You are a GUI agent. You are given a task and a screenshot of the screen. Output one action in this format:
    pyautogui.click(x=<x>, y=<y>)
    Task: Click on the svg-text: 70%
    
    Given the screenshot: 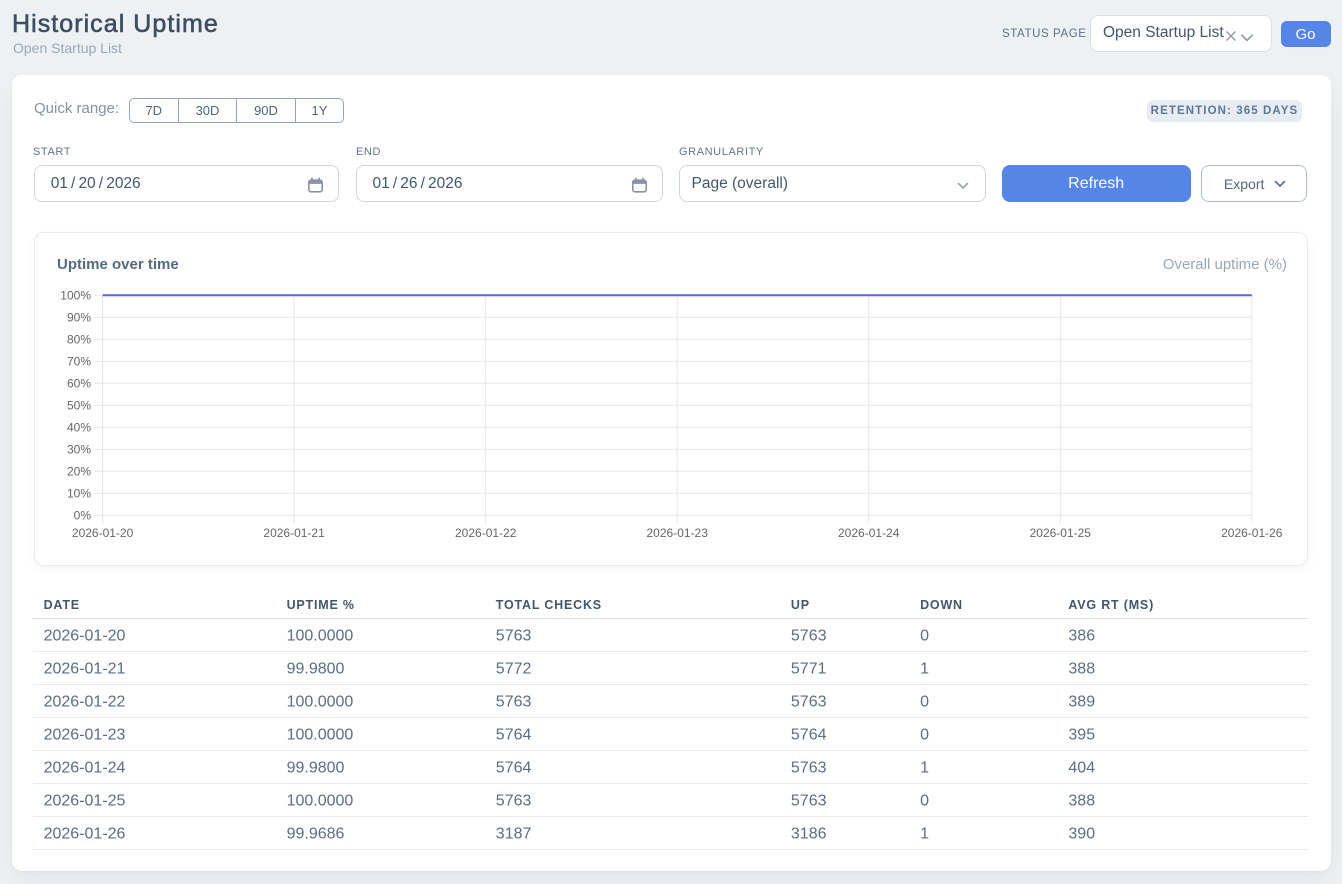 What is the action you would take?
    pyautogui.click(x=79, y=361)
    